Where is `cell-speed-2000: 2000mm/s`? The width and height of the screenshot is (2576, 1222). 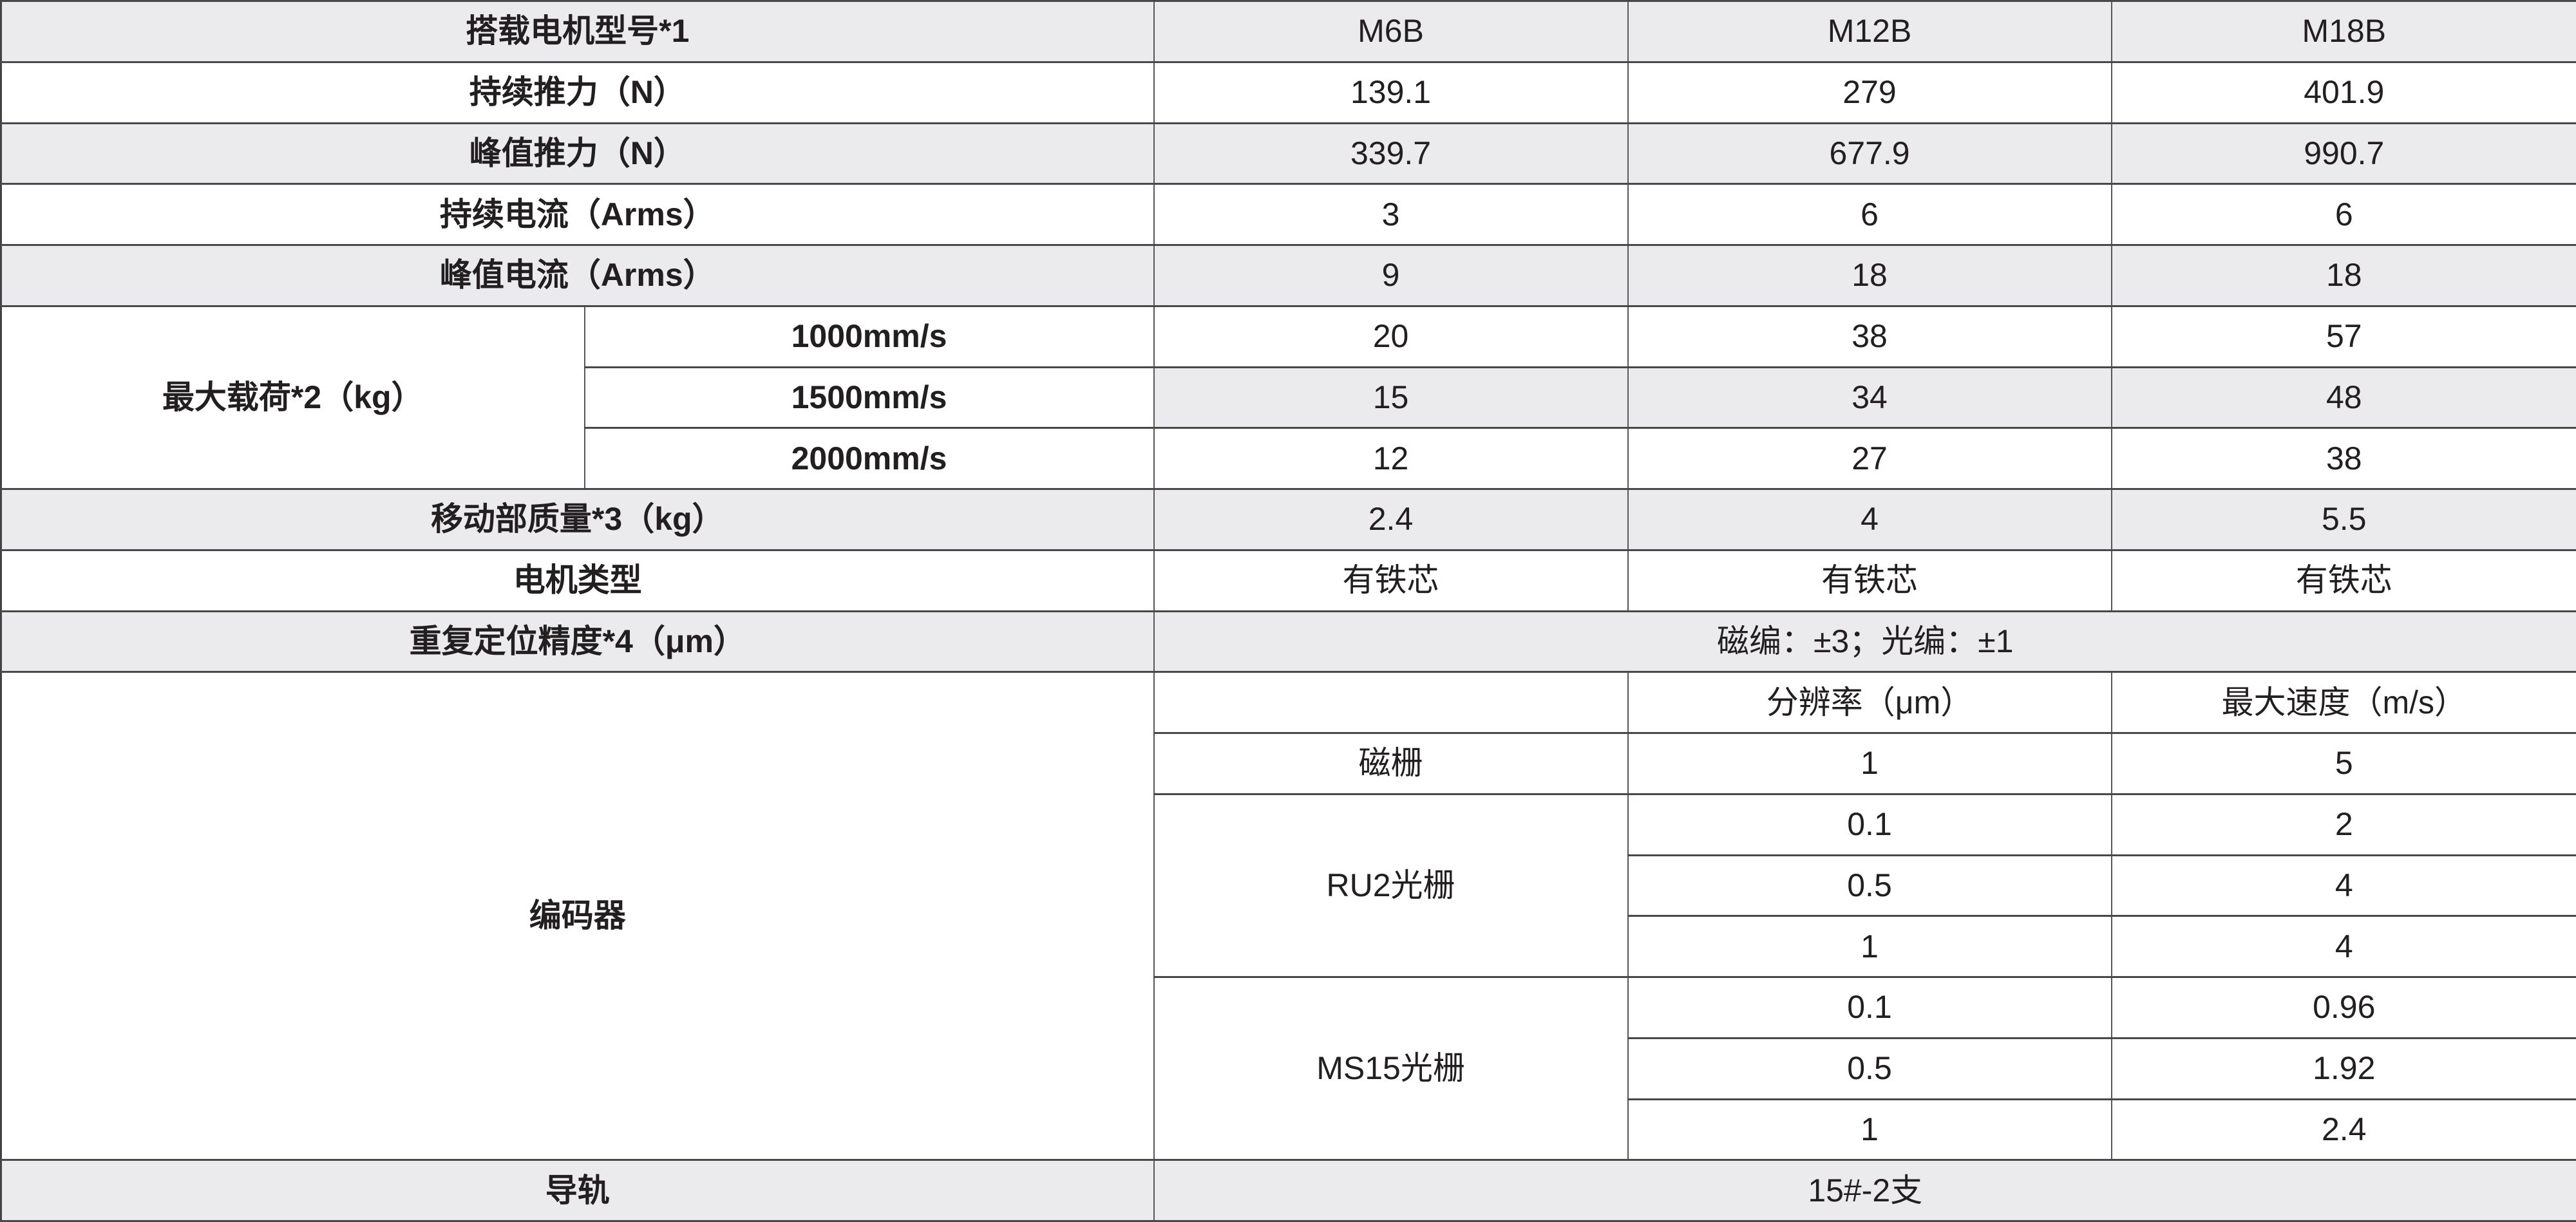
cell-speed-2000: 2000mm/s is located at coordinates (869, 458).